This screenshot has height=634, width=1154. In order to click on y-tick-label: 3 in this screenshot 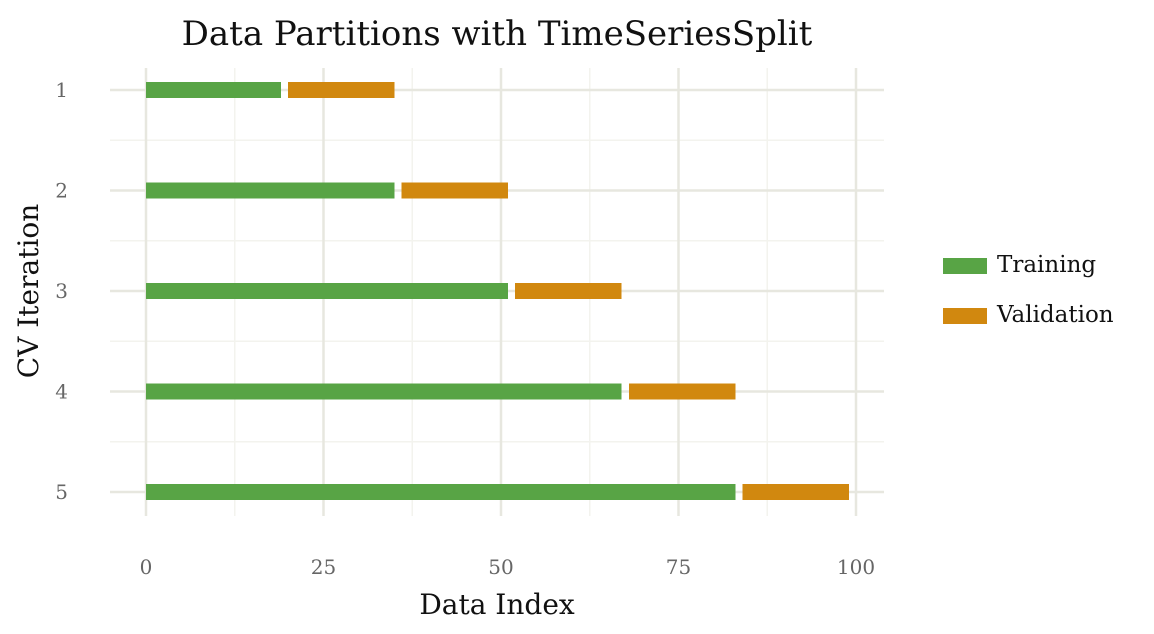, I will do `click(61, 291)`.